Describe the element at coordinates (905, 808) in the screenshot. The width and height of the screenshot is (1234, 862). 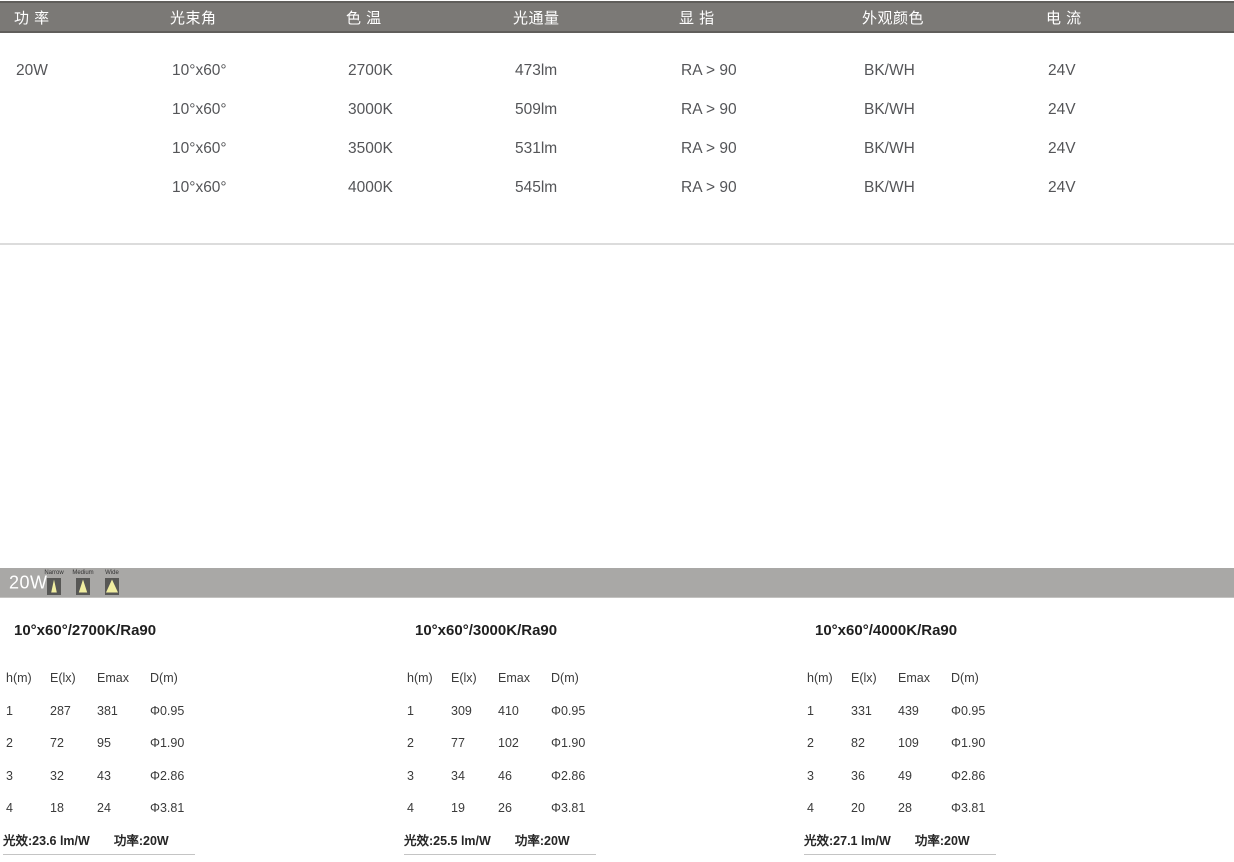
I see `table-cell: 28` at that location.